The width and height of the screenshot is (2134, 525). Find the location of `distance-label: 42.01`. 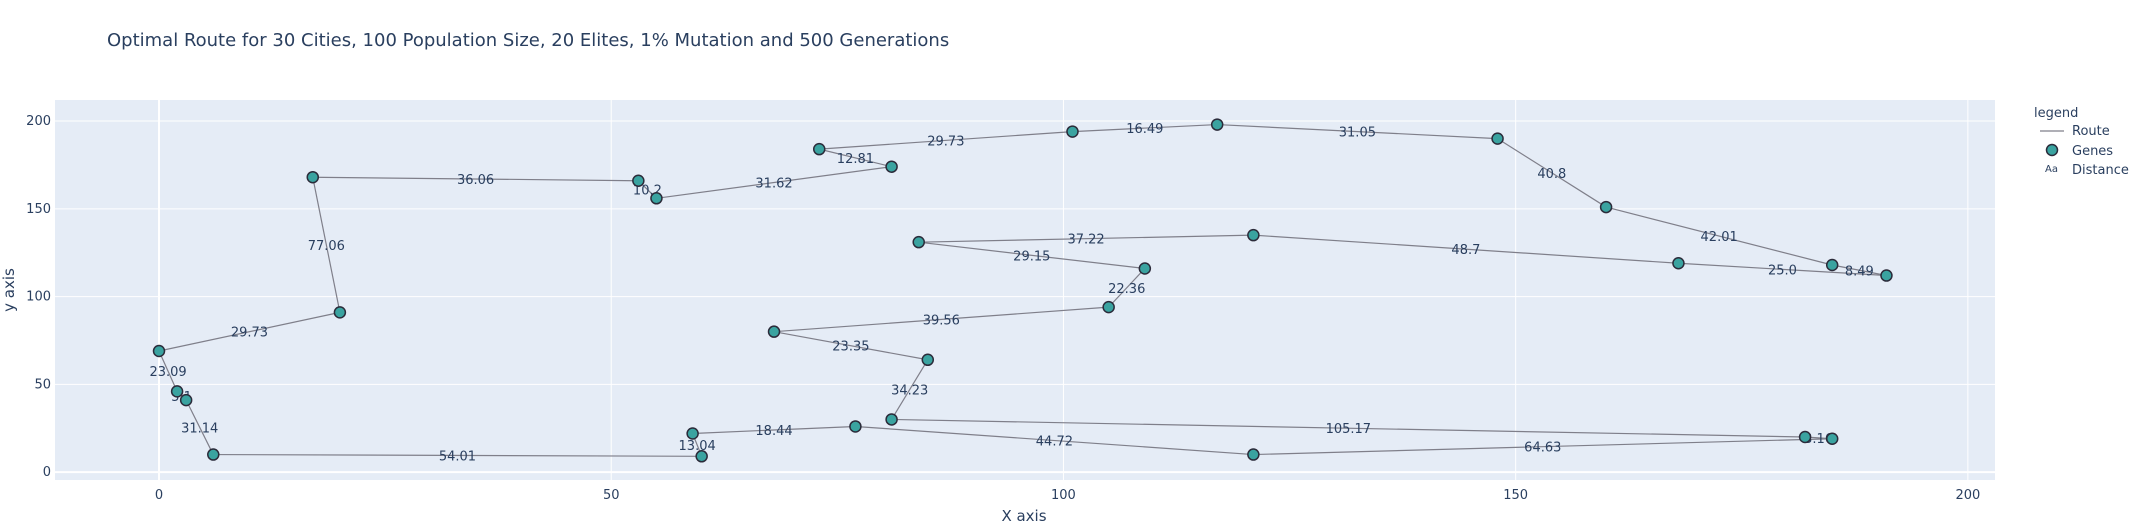

distance-label: 42.01 is located at coordinates (1719, 237).